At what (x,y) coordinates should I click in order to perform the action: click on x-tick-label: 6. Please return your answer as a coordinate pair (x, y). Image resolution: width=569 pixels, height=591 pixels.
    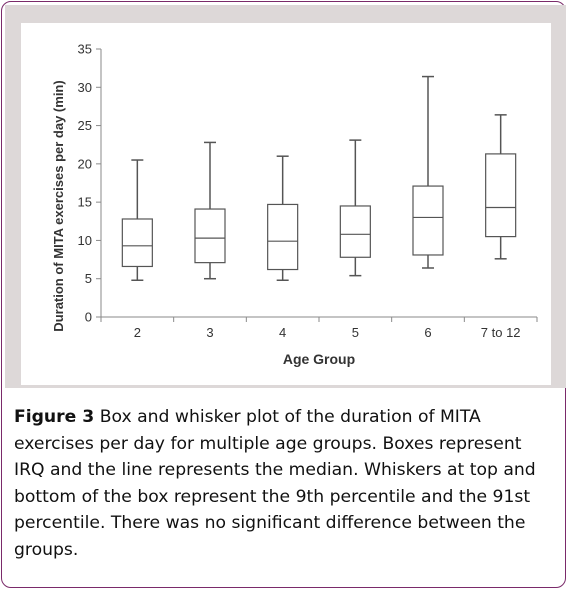
    Looking at the image, I should click on (427, 332).